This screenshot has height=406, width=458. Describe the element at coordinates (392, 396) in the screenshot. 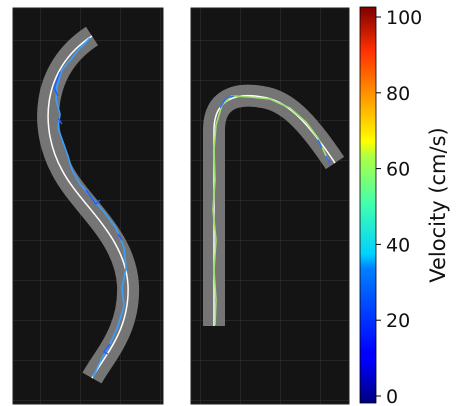

I see `colorbar-tick-label: 0` at that location.